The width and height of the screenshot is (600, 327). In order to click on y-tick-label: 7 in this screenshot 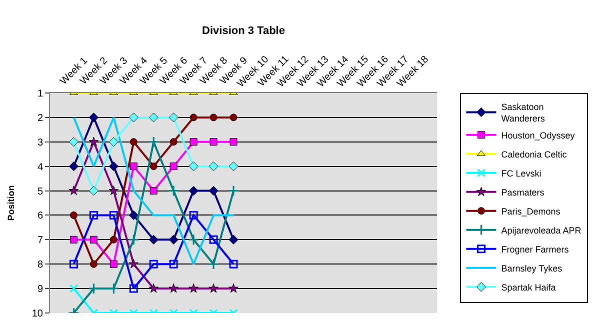, I will do `click(40, 240)`.